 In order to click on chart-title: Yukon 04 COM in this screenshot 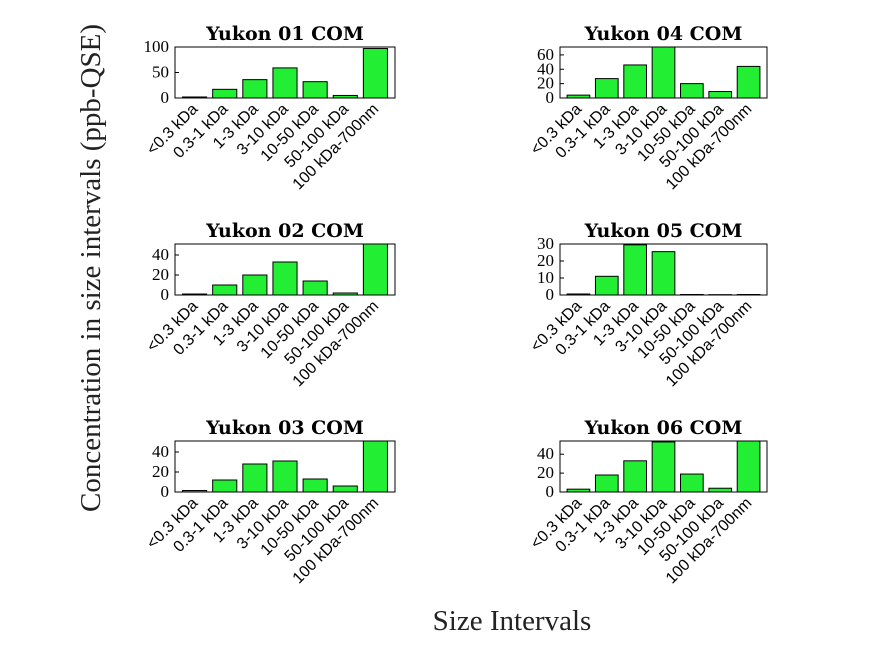, I will do `click(663, 34)`.